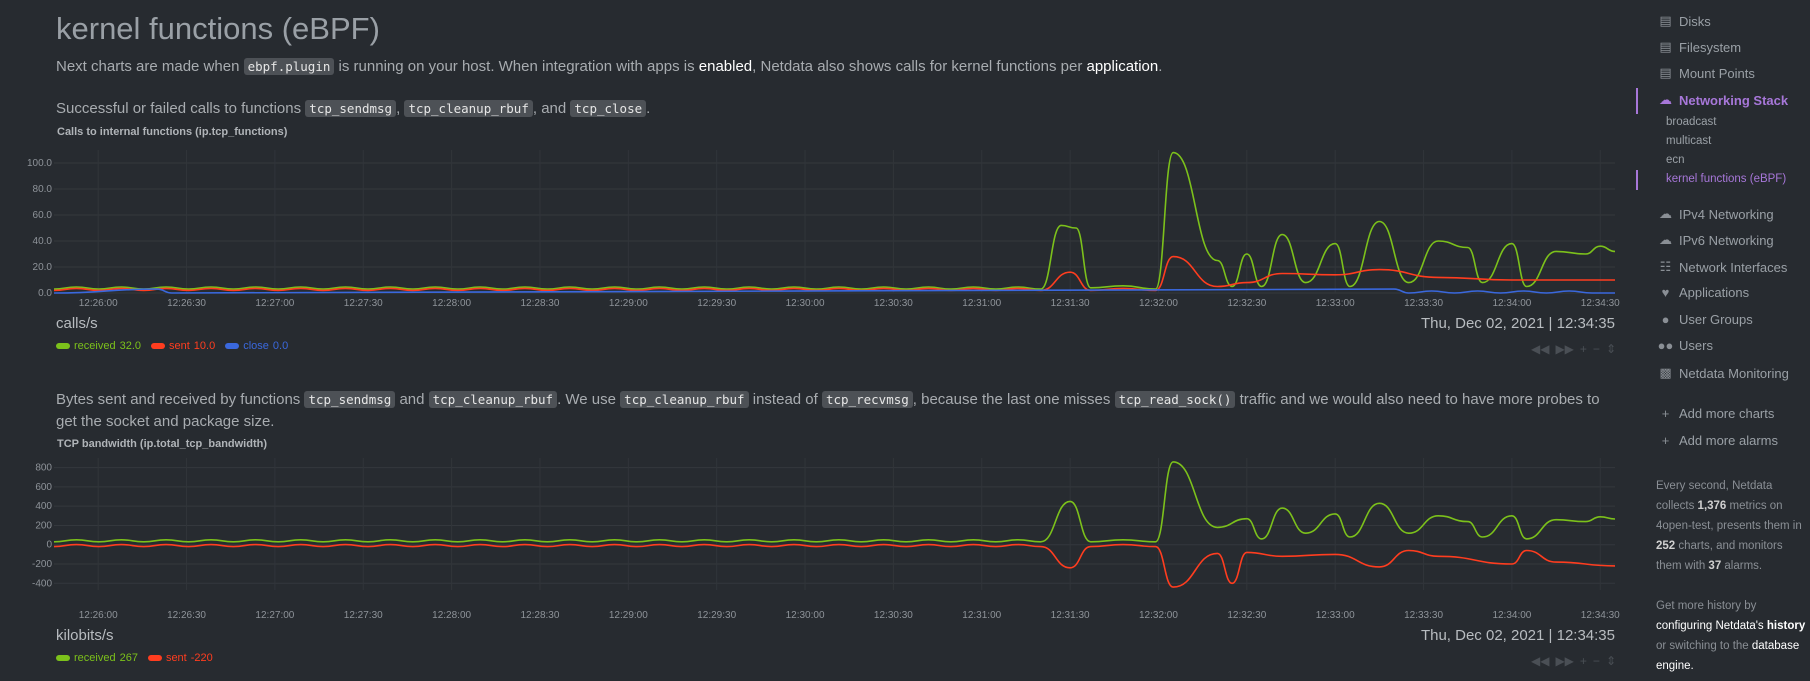 The height and width of the screenshot is (681, 1810). Describe the element at coordinates (1158, 303) in the screenshot. I see `x-tick-label: 12:32:00` at that location.